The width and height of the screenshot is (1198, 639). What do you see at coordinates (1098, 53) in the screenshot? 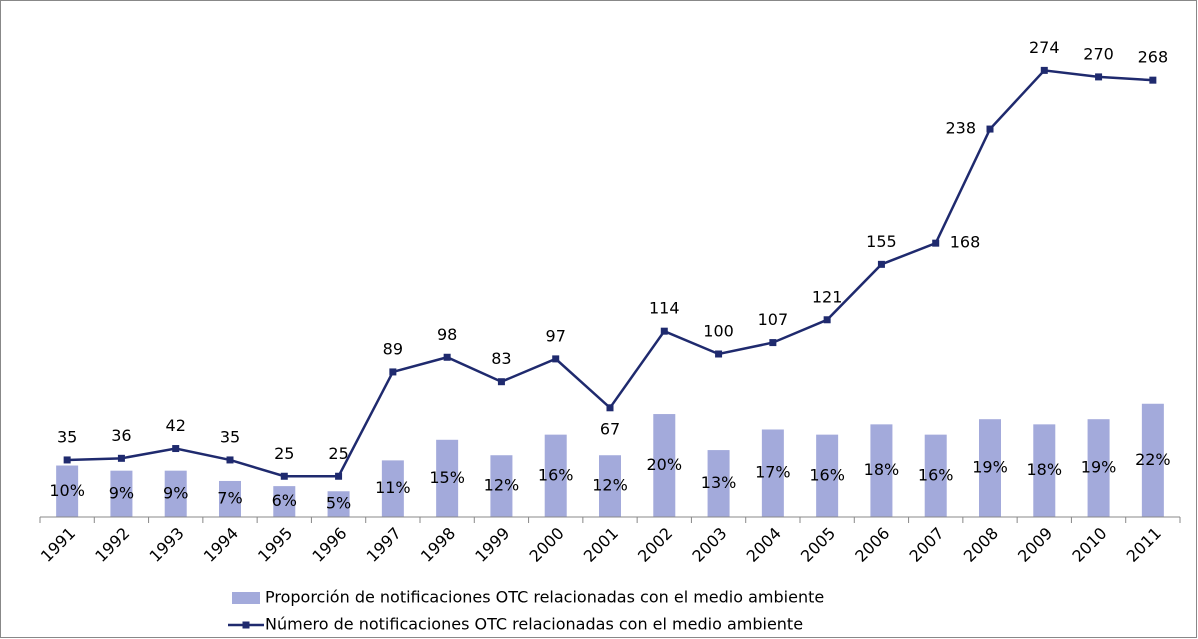
I see `line-value-label: 270` at bounding box center [1098, 53].